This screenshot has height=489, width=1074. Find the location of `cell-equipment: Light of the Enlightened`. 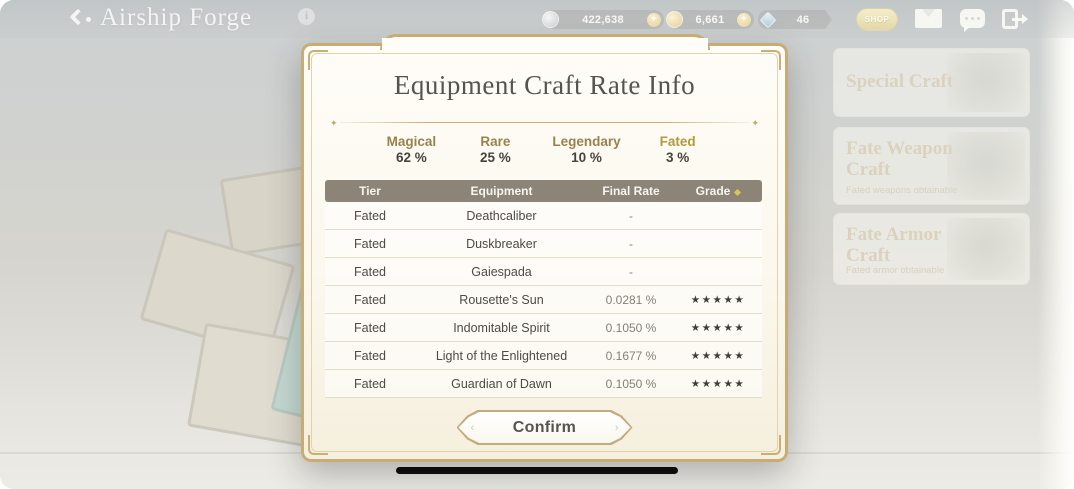

cell-equipment: Light of the Enlightened is located at coordinates (501, 355).